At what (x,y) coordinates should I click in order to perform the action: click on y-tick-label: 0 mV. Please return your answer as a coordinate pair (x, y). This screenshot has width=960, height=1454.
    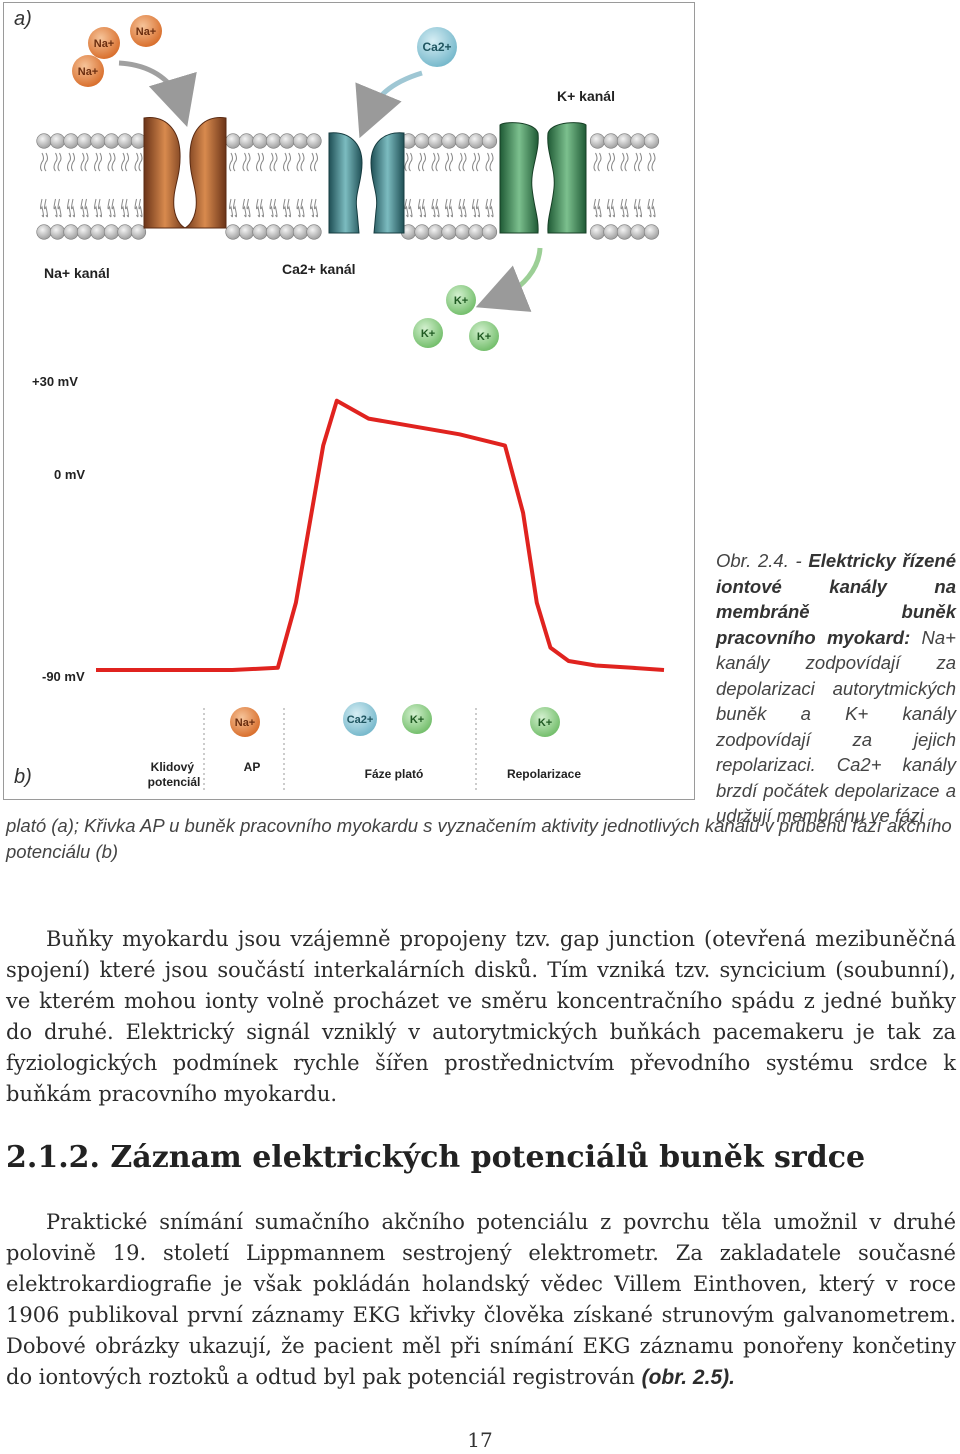
    Looking at the image, I should click on (69, 474).